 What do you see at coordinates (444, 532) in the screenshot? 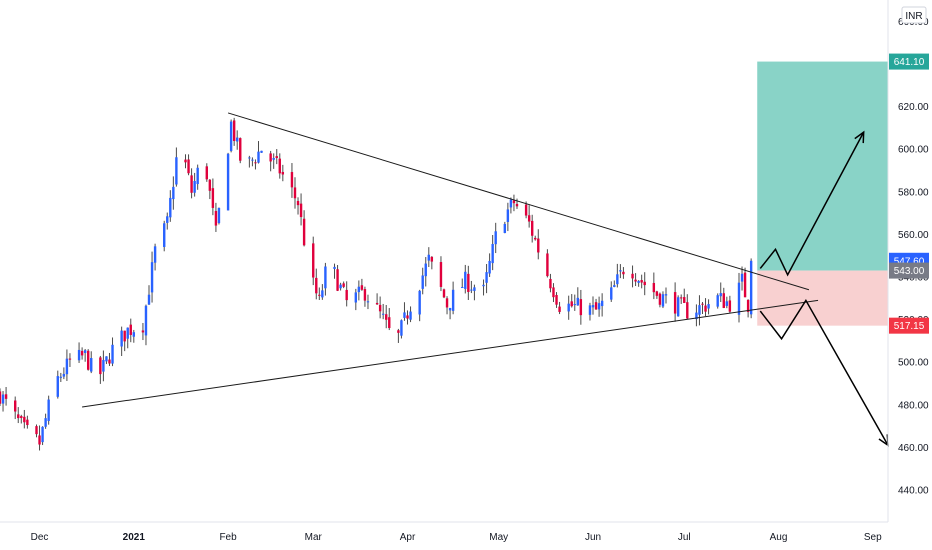
I see `time-axis: Dec 2021 Feb Mar Apr May Jun Jul Aug Sep` at bounding box center [444, 532].